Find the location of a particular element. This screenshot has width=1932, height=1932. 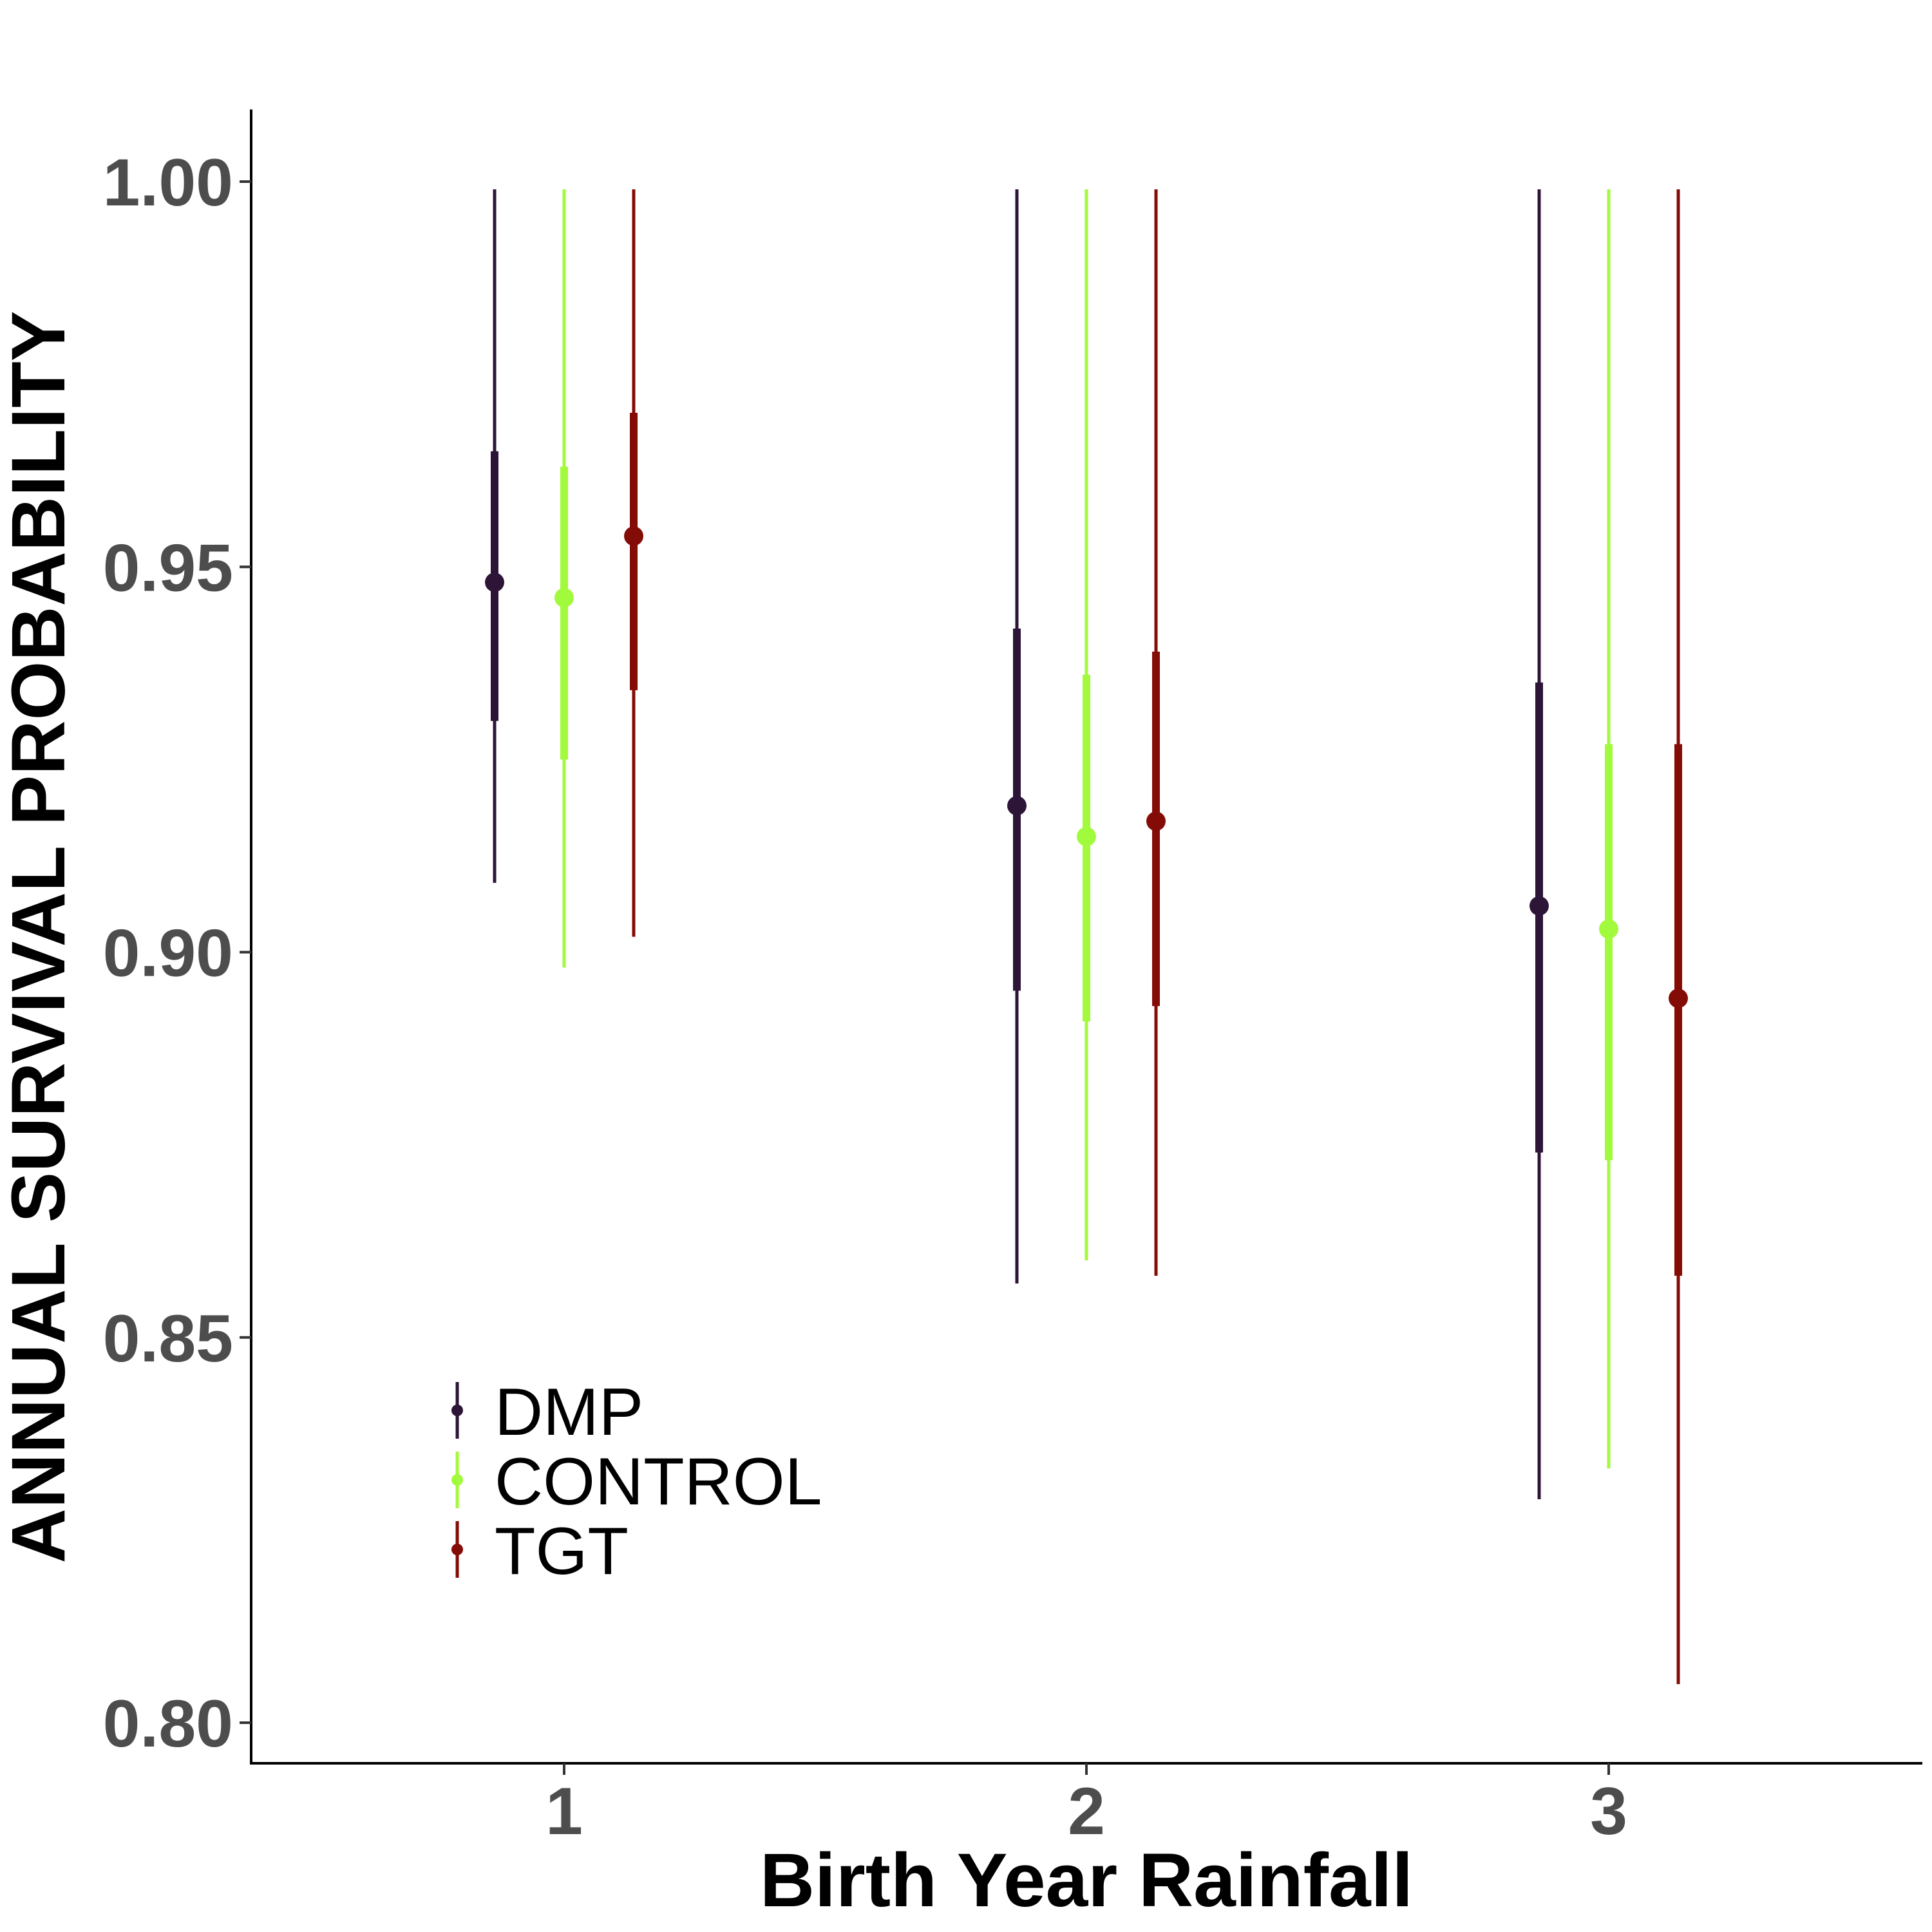

legend: DMP CONTROL TGT is located at coordinates (636, 1482).